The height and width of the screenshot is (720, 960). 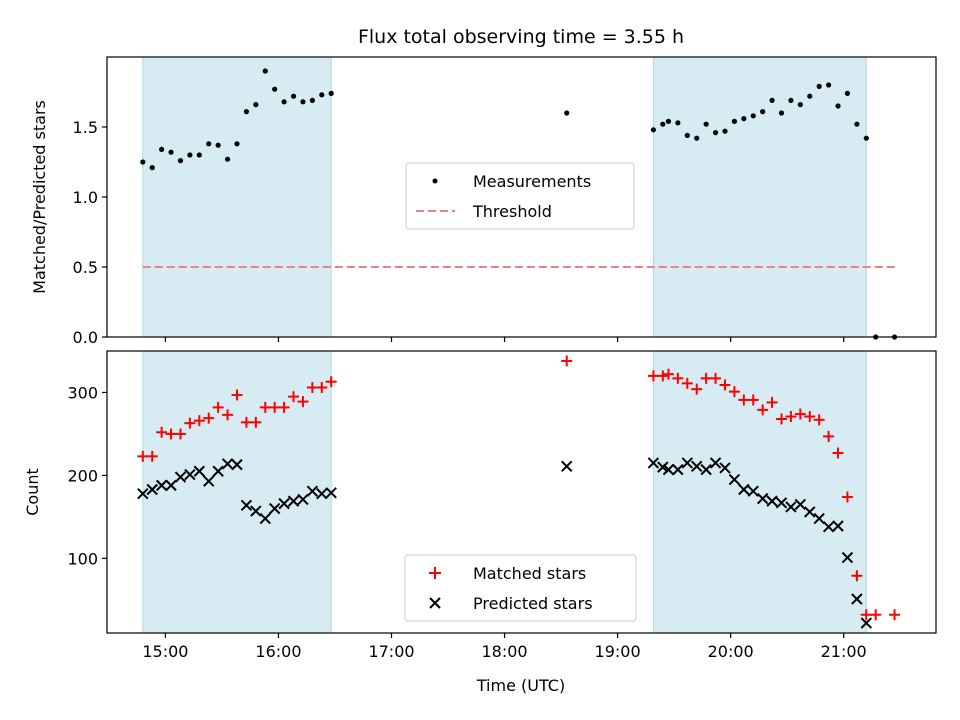 What do you see at coordinates (165, 651) in the screenshot?
I see `x-tick-label: 15:00` at bounding box center [165, 651].